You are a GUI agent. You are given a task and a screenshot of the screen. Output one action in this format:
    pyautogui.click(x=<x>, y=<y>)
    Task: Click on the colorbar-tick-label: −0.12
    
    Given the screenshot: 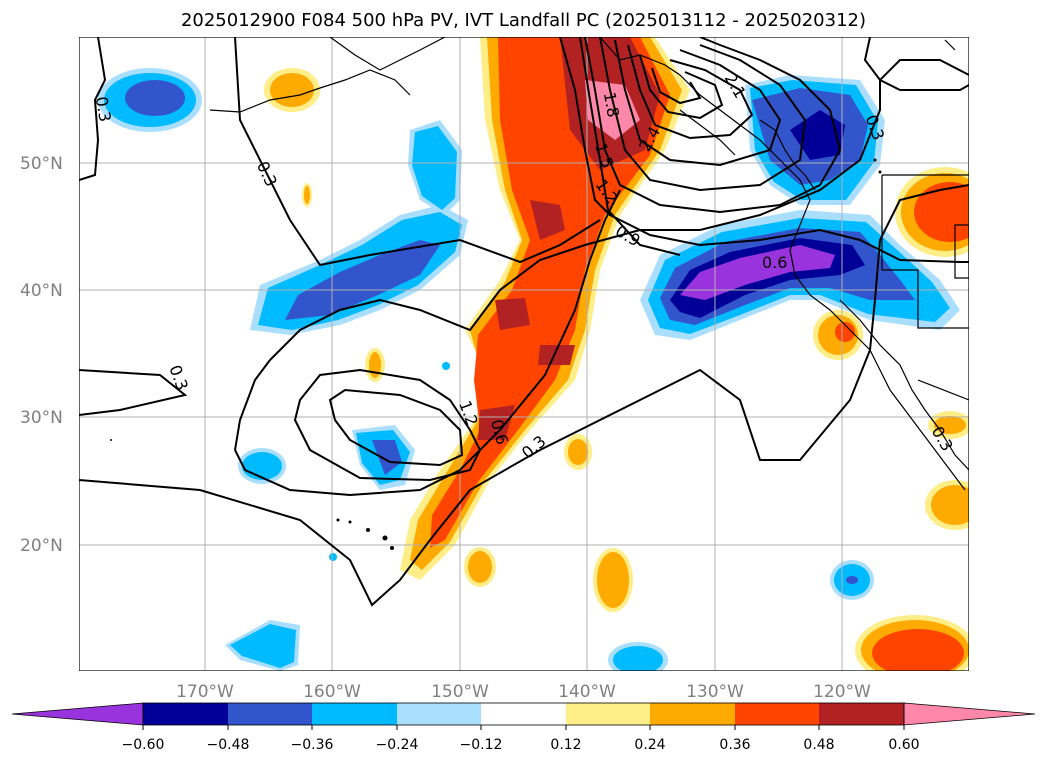 What is the action you would take?
    pyautogui.click(x=481, y=745)
    